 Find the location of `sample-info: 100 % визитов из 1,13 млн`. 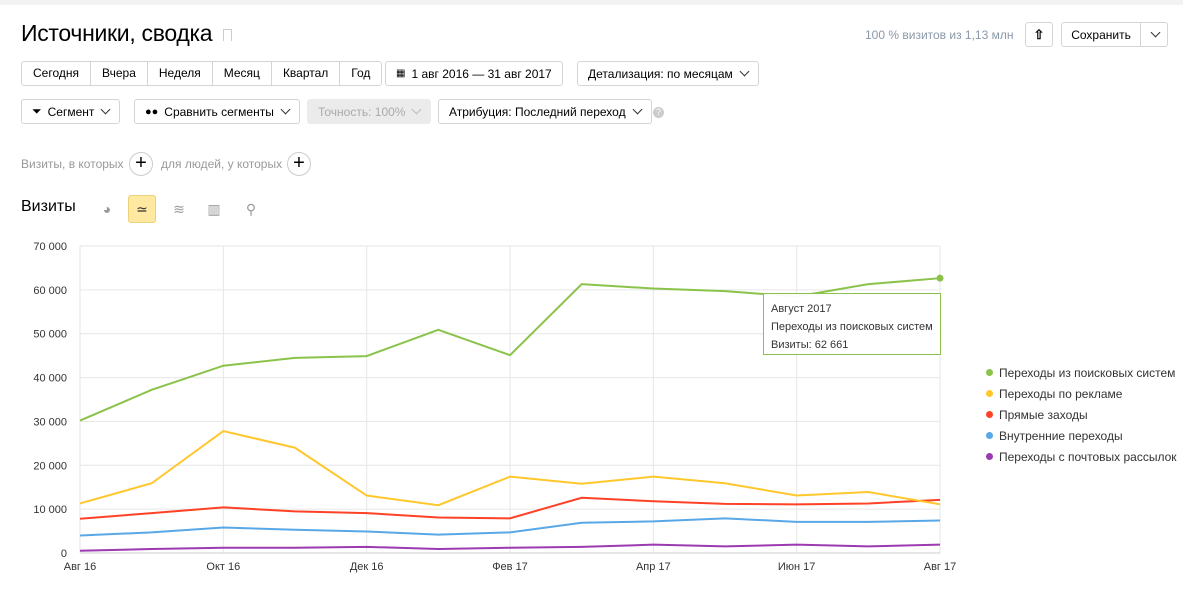

sample-info: 100 % визитов из 1,13 млн is located at coordinates (939, 35).